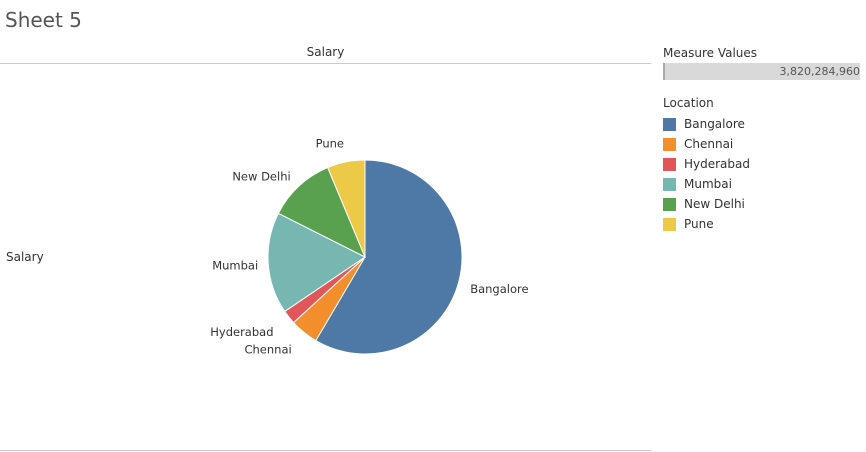 This screenshot has width=866, height=452. I want to click on legend-item-bangalore: Bangalore, so click(763, 124).